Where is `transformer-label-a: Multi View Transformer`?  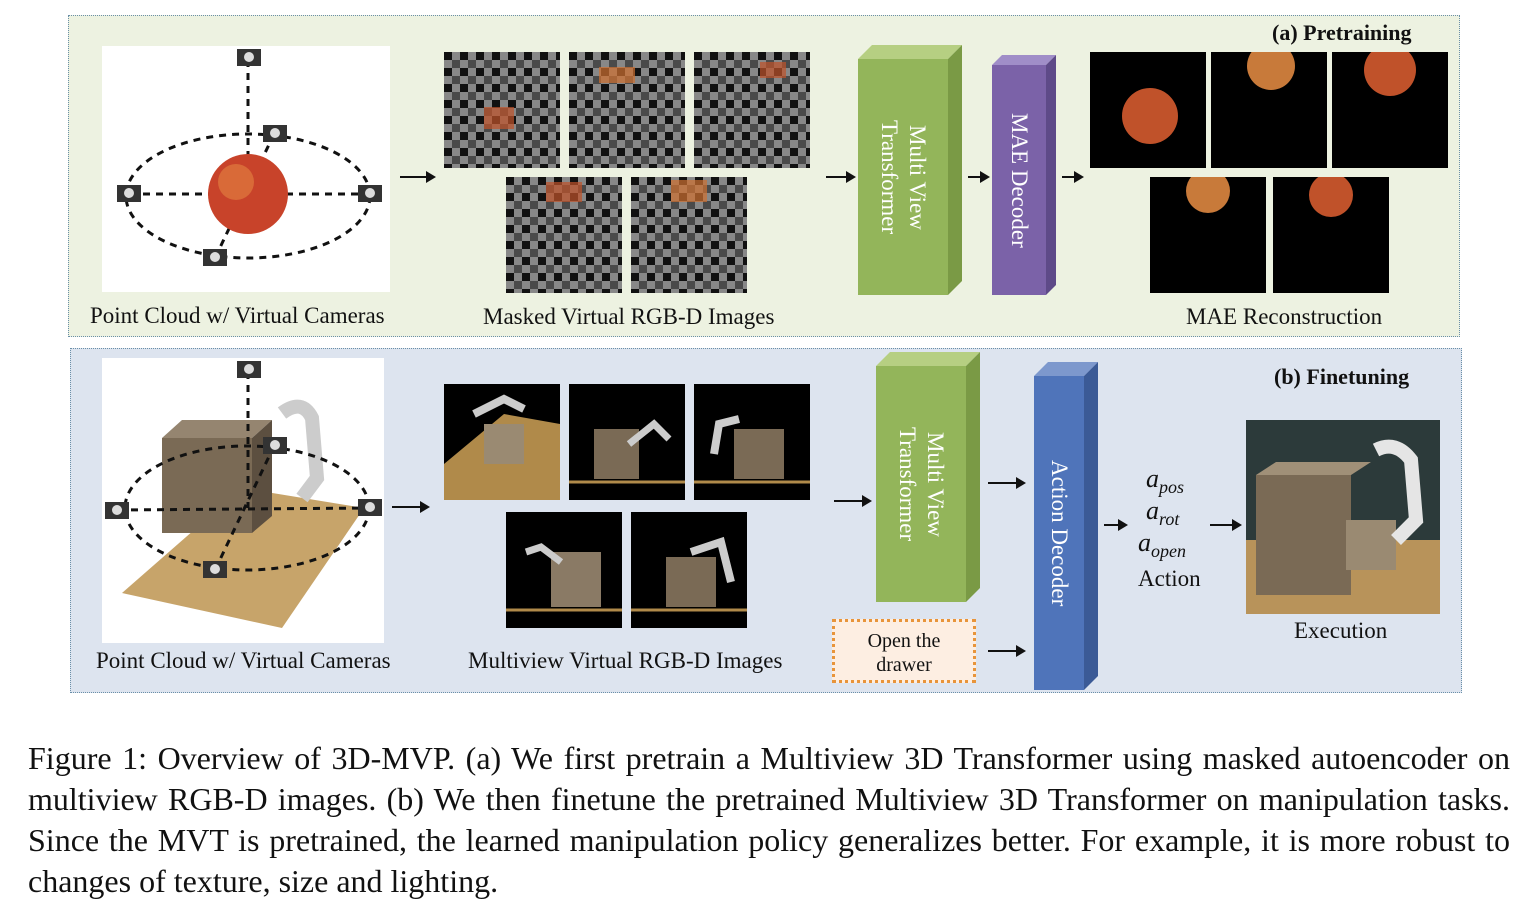
transformer-label-a: Multi View Transformer is located at coordinates (903, 177).